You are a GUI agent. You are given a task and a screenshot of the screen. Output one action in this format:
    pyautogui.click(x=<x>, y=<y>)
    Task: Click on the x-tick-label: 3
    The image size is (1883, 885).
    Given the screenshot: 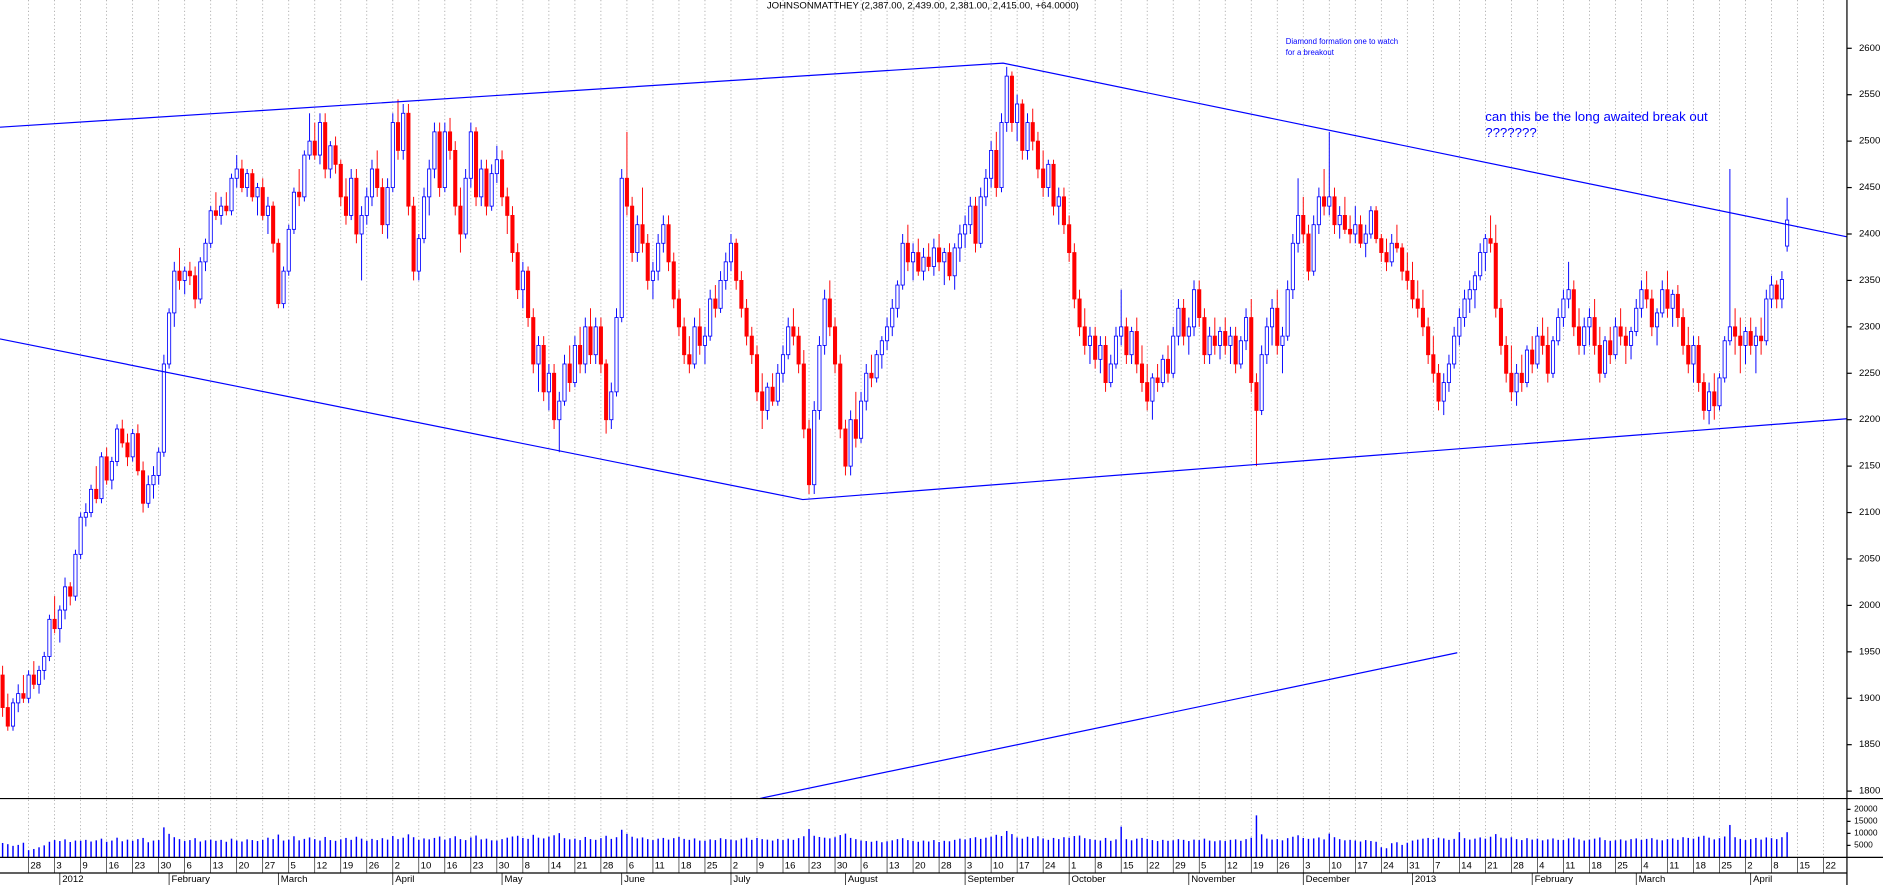 What is the action you would take?
    pyautogui.click(x=1307, y=865)
    